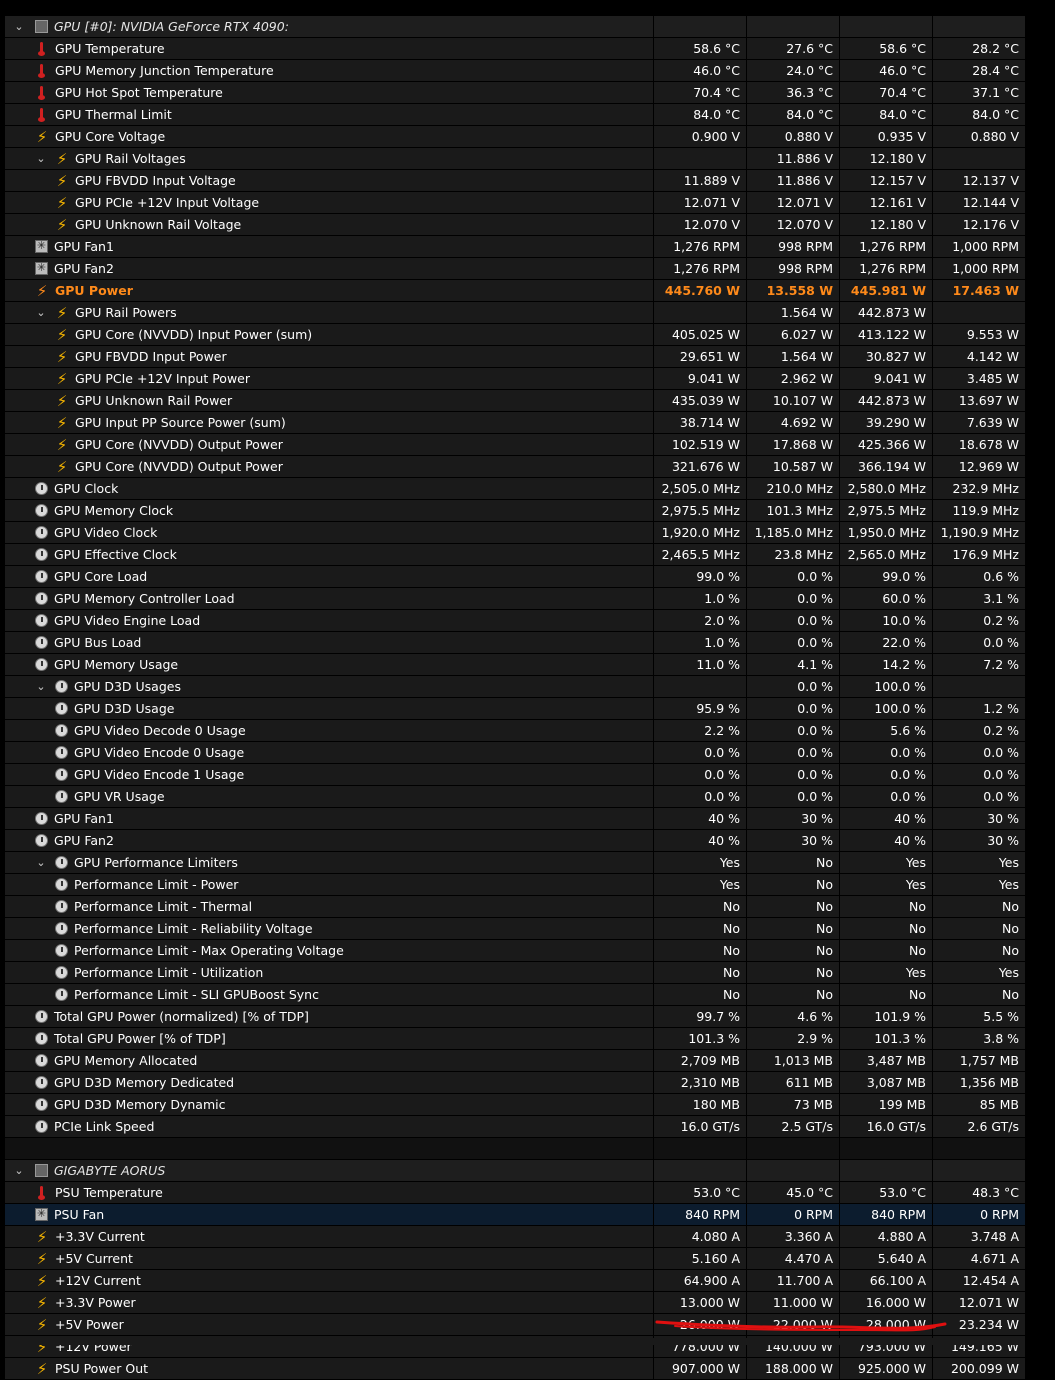  Describe the element at coordinates (515, 665) in the screenshot. I see `sensor-row: GPU Memory Usage 11.0 % 4.1 % 14.2 % 7.2 %` at that location.